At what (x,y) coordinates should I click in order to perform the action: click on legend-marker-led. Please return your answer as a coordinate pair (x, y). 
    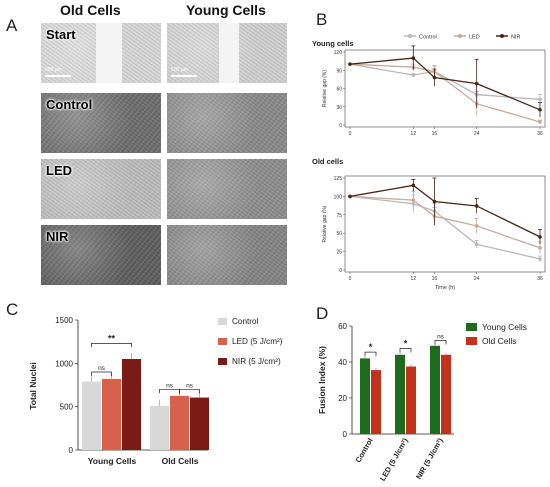
    Looking at the image, I should click on (460, 36).